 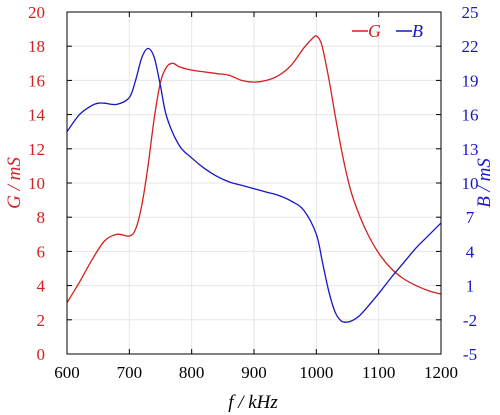 What do you see at coordinates (378, 372) in the screenshot?
I see `x-tick-label: 1100` at bounding box center [378, 372].